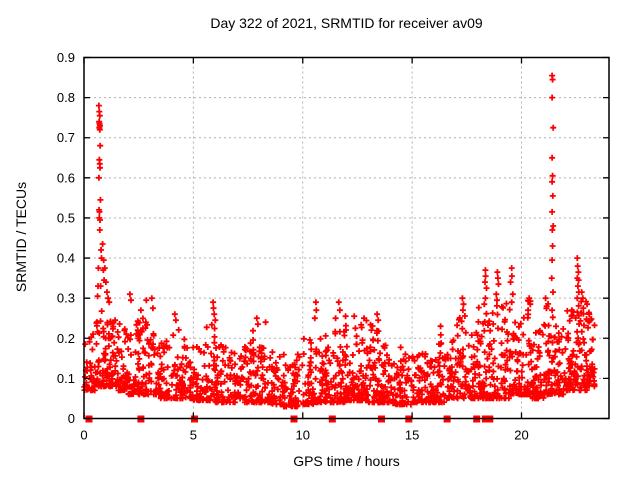 Image resolution: width=640 pixels, height=480 pixels. Describe the element at coordinates (71, 418) in the screenshot. I see `y-tick-label: 0` at that location.